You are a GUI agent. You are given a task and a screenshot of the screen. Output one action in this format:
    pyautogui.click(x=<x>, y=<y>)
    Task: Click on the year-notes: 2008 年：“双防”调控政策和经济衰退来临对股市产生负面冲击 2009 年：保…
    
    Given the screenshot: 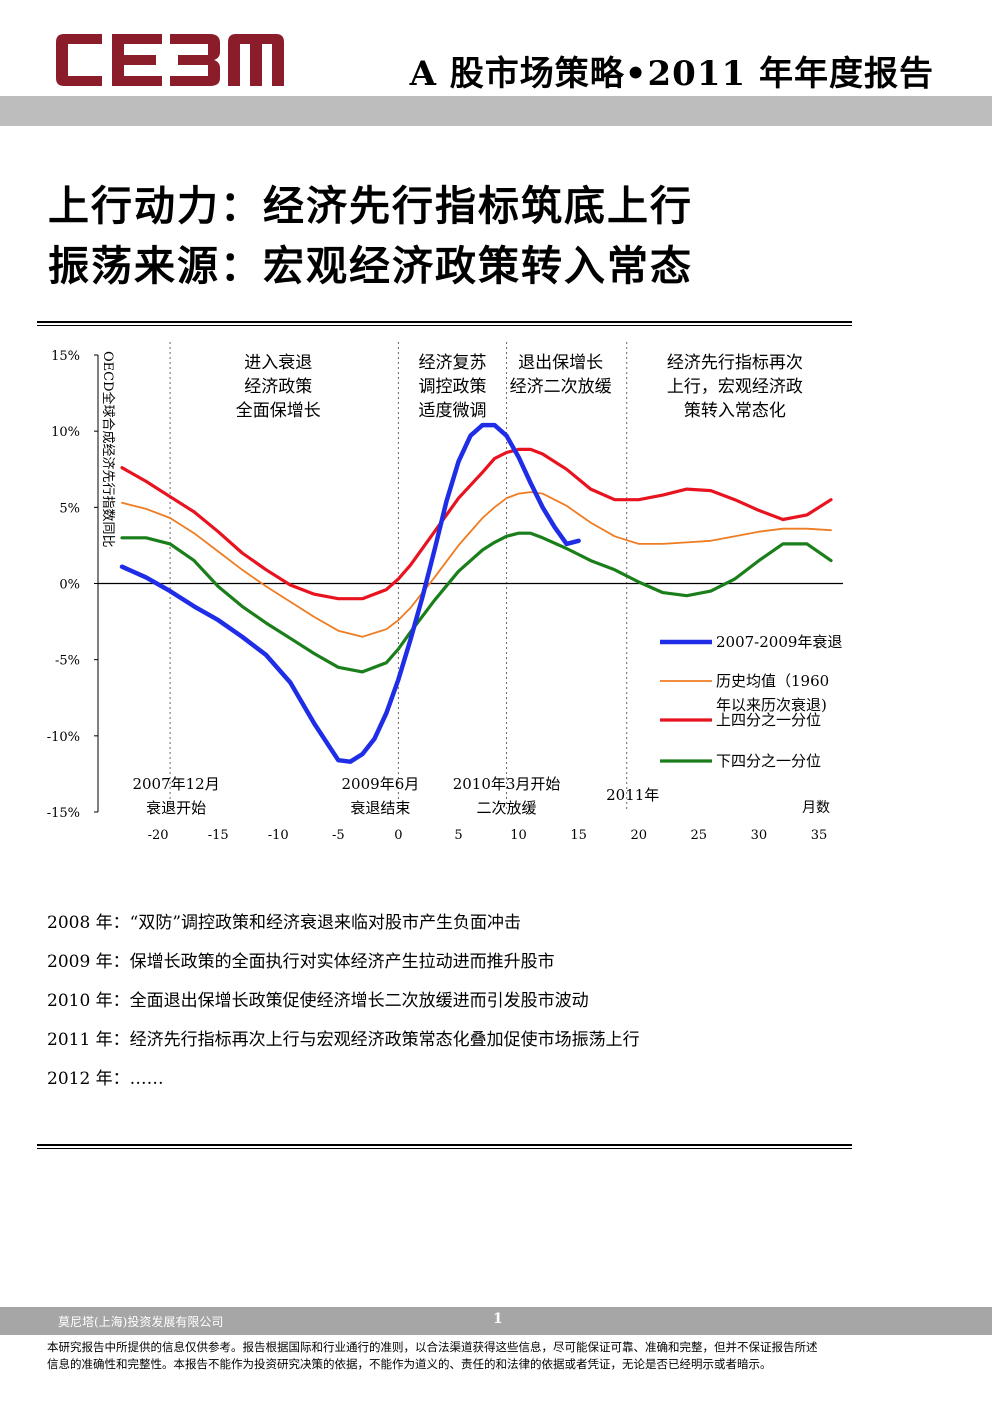 What is the action you would take?
    pyautogui.click(x=343, y=1005)
    